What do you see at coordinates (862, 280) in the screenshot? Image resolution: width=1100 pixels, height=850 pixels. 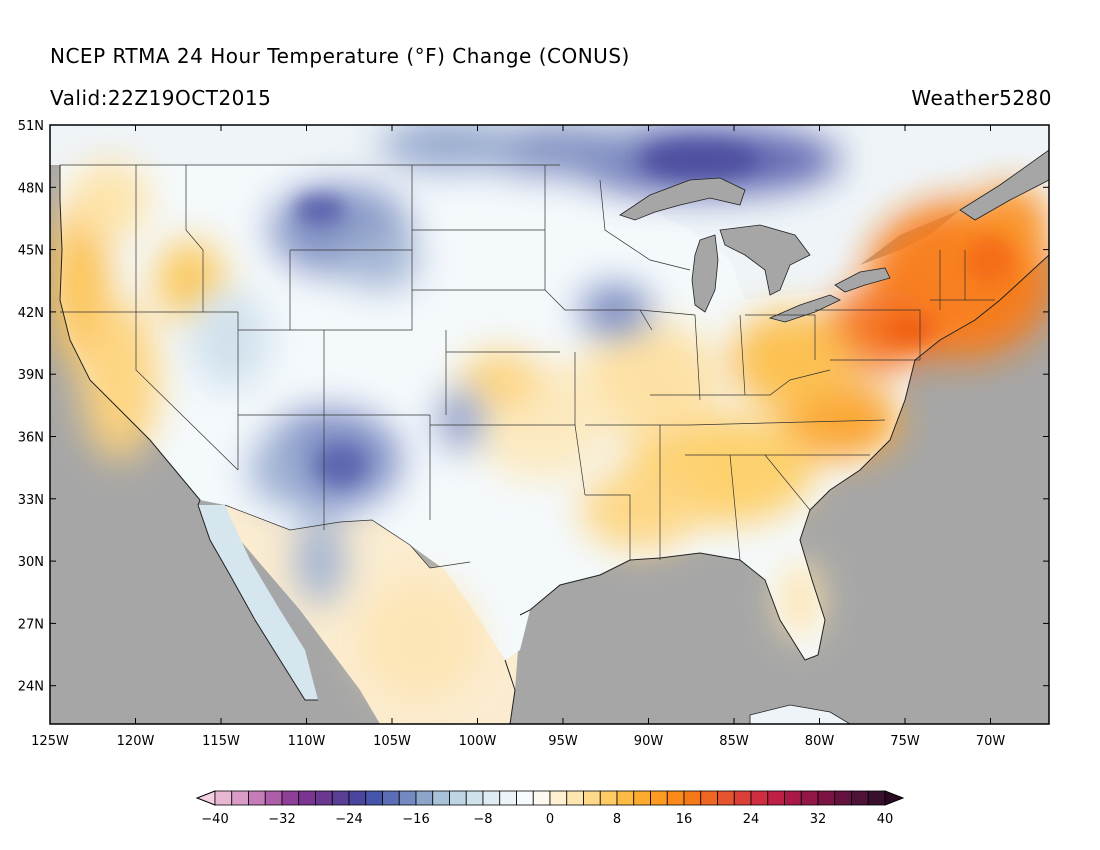 I see `lake-ontario` at bounding box center [862, 280].